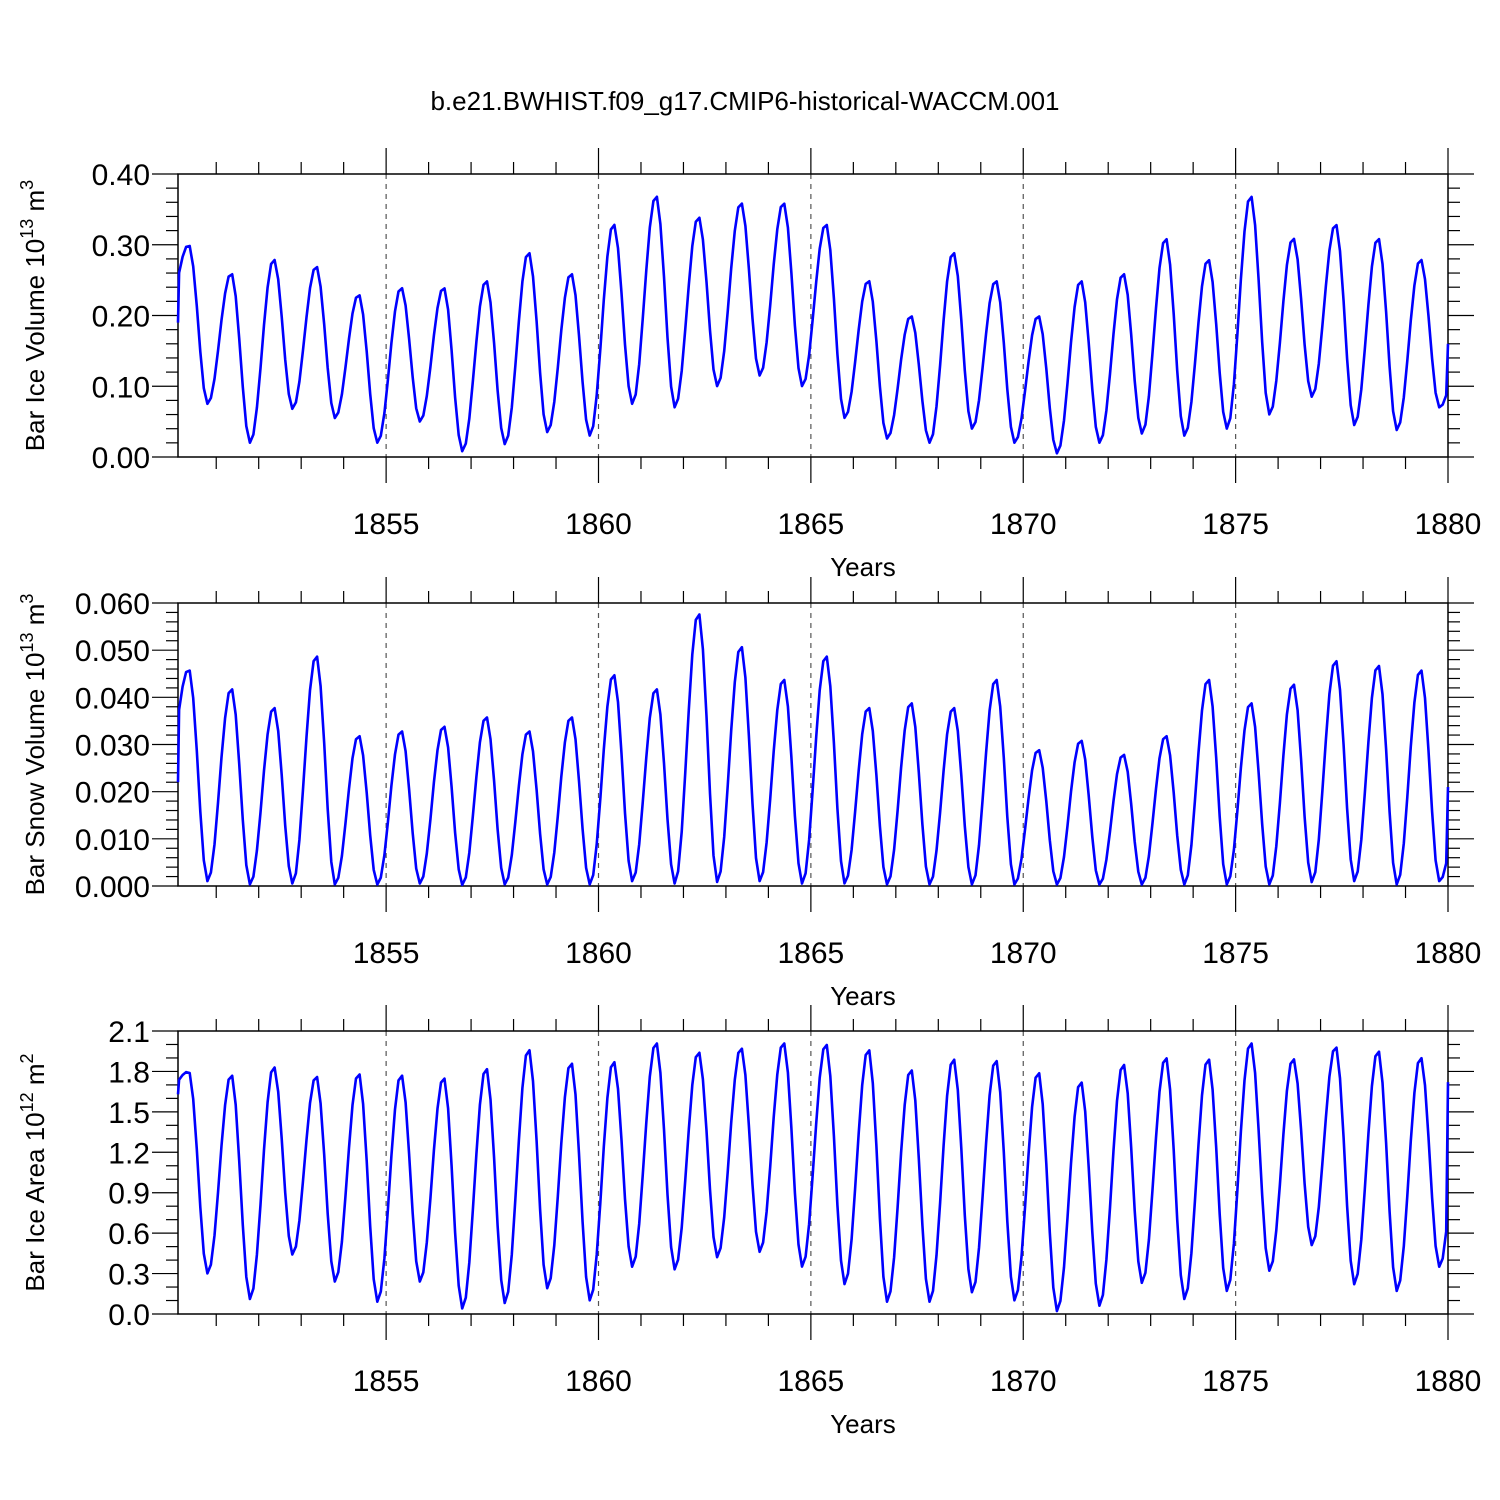 The image size is (1500, 1500). I want to click on y-tick-label: 0.050, so click(112, 651).